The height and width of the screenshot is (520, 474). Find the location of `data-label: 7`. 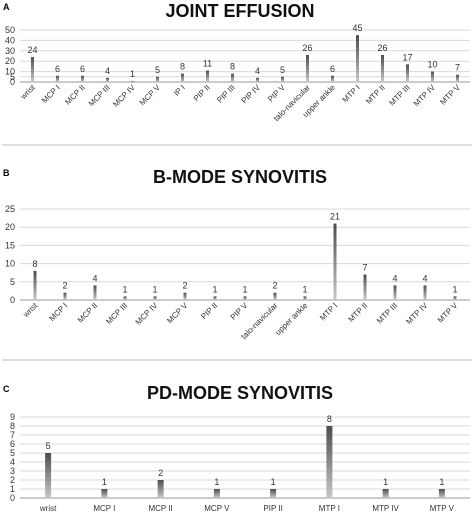

data-label: 7 is located at coordinates (364, 268).